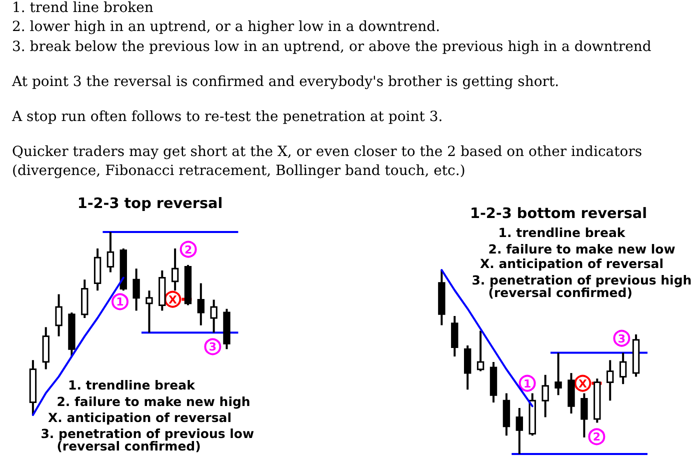 This screenshot has height=462, width=697. What do you see at coordinates (562, 232) in the screenshot?
I see `text: 1. trendline break` at bounding box center [562, 232].